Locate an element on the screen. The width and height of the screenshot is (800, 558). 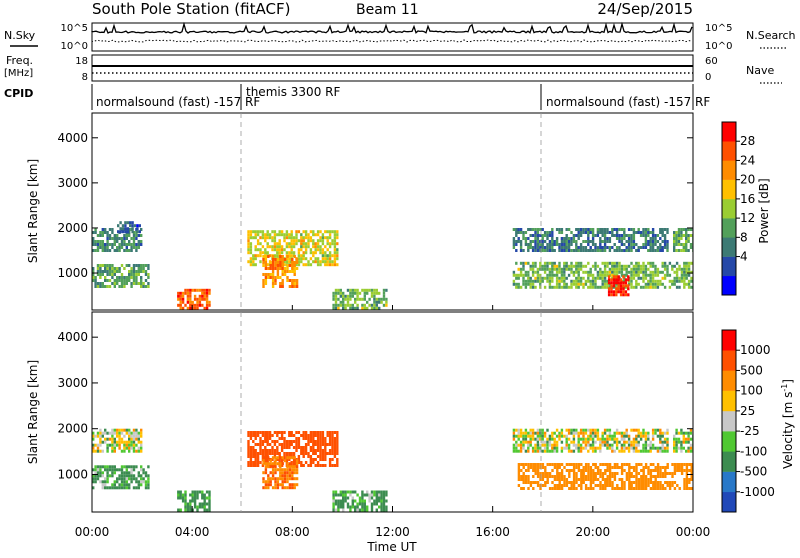
nave-tick-top: 60 is located at coordinates (711, 61).